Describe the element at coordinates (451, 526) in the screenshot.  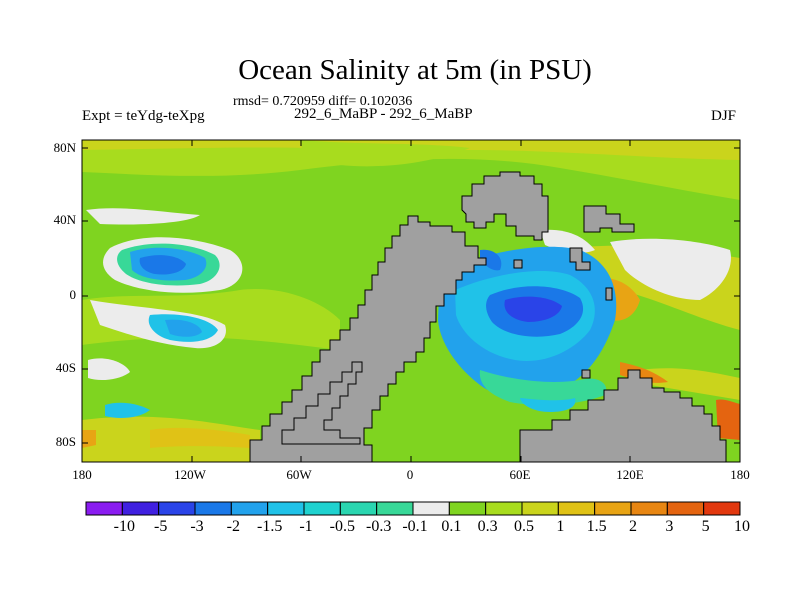
I see `colorbar-label: 0.1` at that location.